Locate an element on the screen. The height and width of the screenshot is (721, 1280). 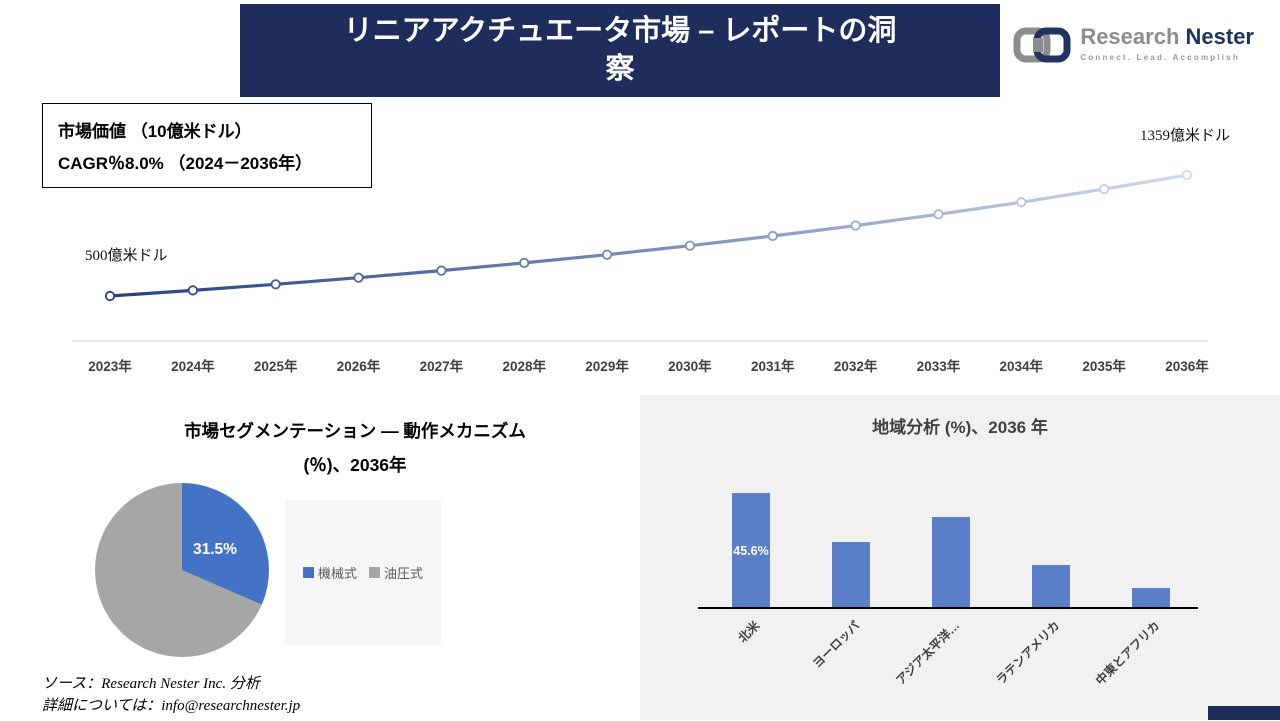
x-axis-label: 2036年 is located at coordinates (1187, 366).